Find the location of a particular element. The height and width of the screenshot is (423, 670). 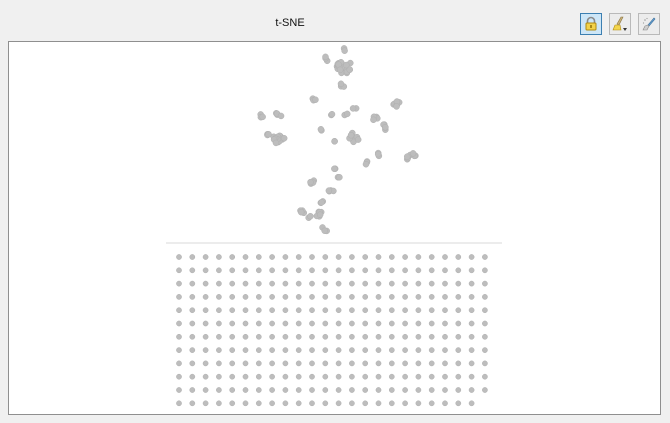

window-title: t-SNE is located at coordinates (290, 23).